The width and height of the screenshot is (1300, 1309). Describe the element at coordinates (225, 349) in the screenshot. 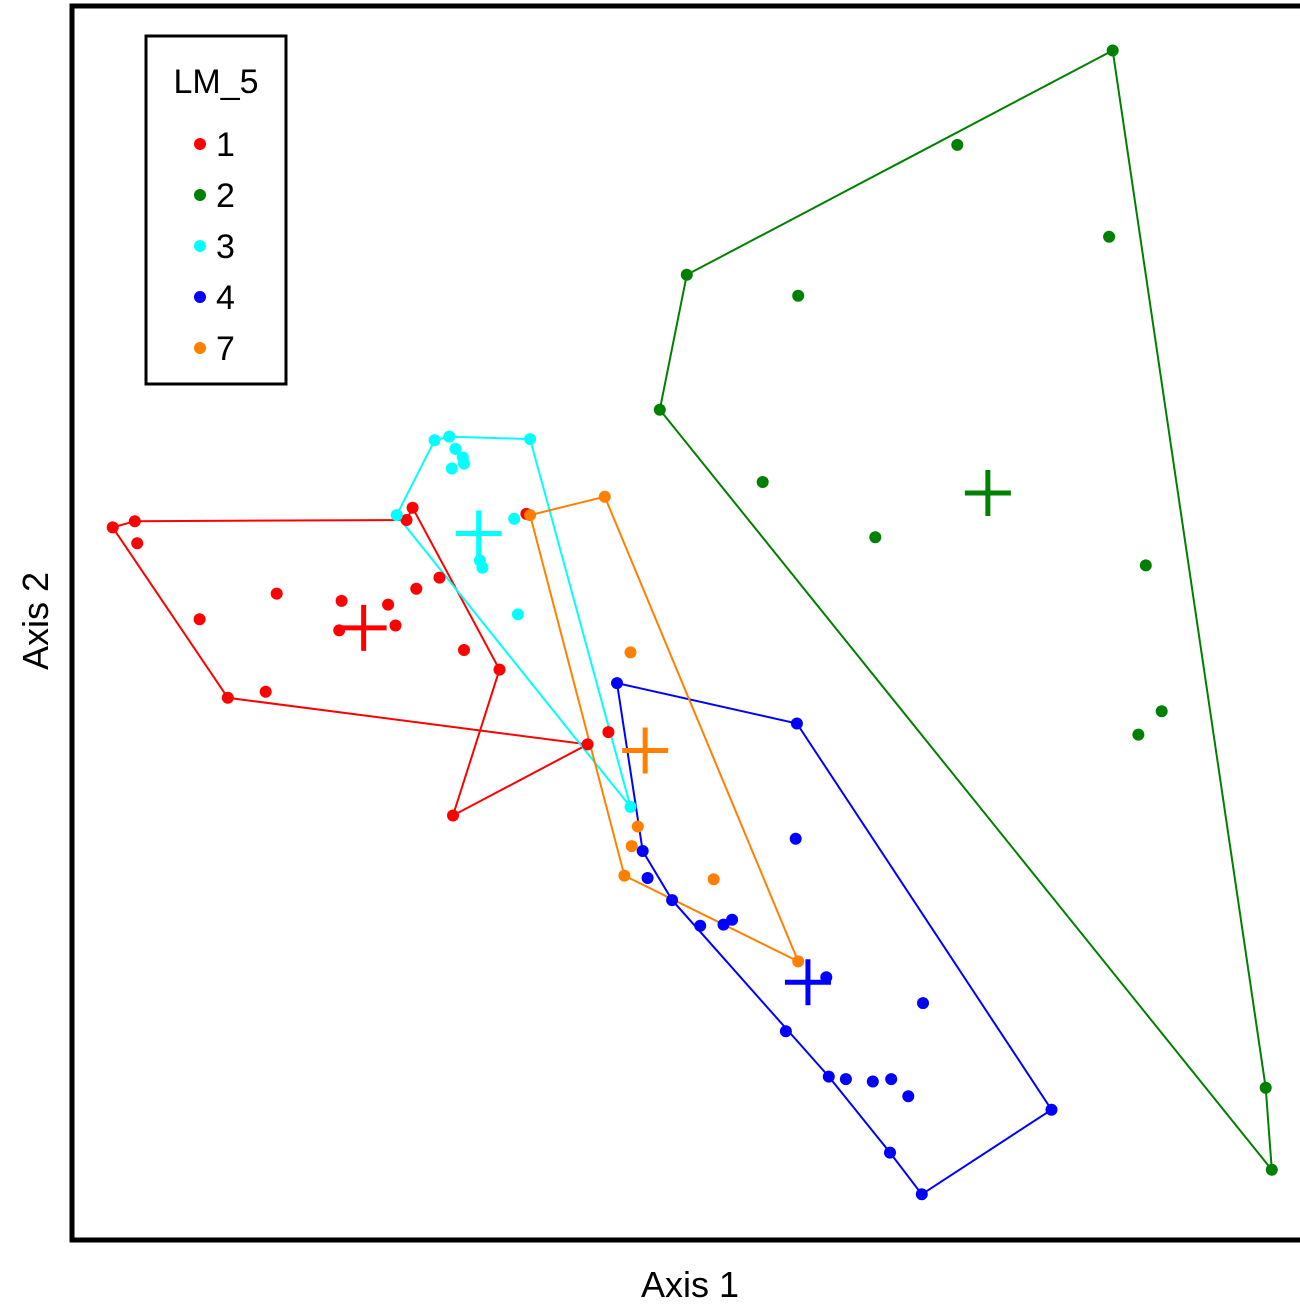

I see `legend-label-7: 7` at that location.